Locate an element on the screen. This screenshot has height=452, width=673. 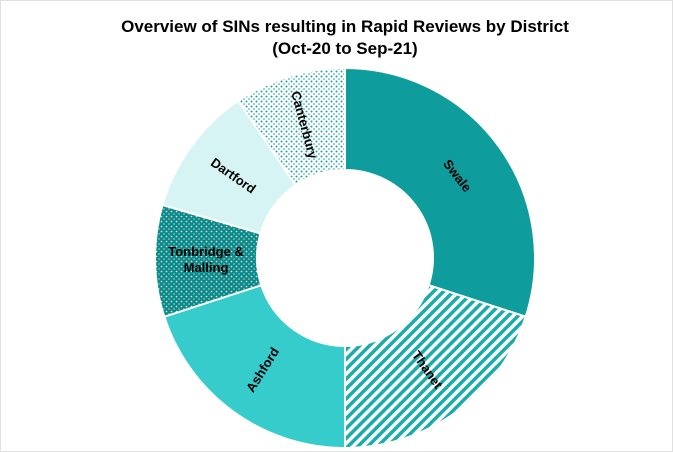
chart-subtitle: (Oct-20 to Sep-21) is located at coordinates (344, 48).